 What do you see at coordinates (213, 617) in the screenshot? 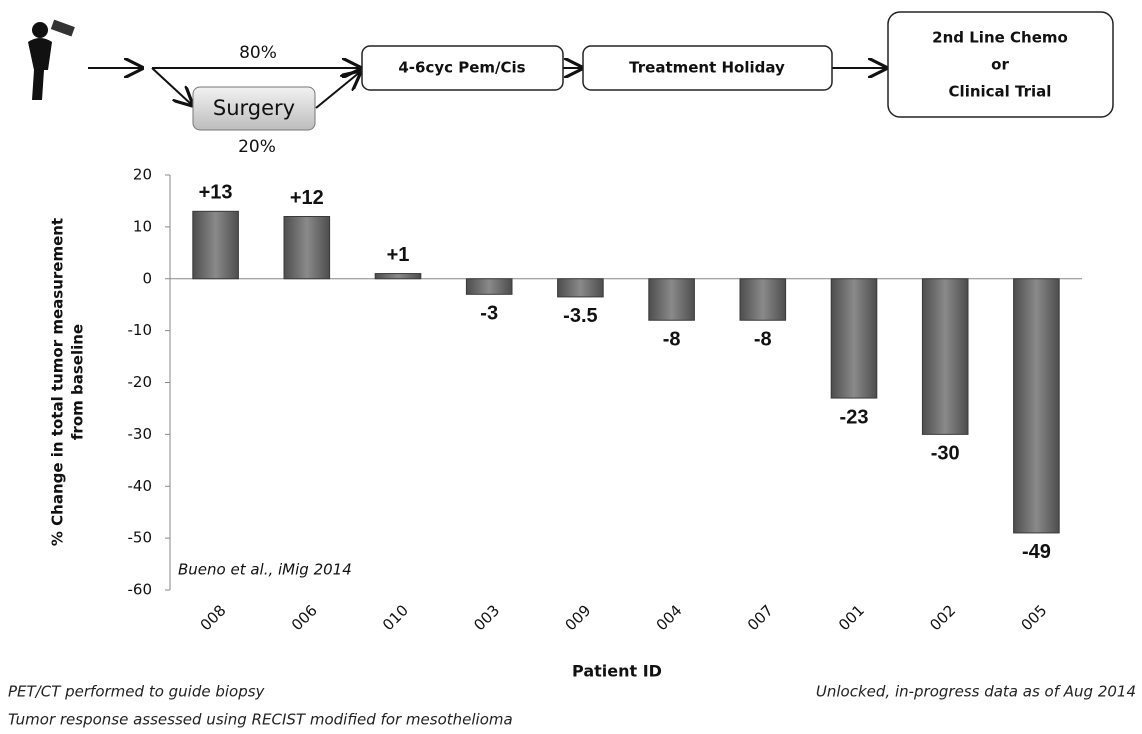
I see `x-tick-label: 008` at bounding box center [213, 617].